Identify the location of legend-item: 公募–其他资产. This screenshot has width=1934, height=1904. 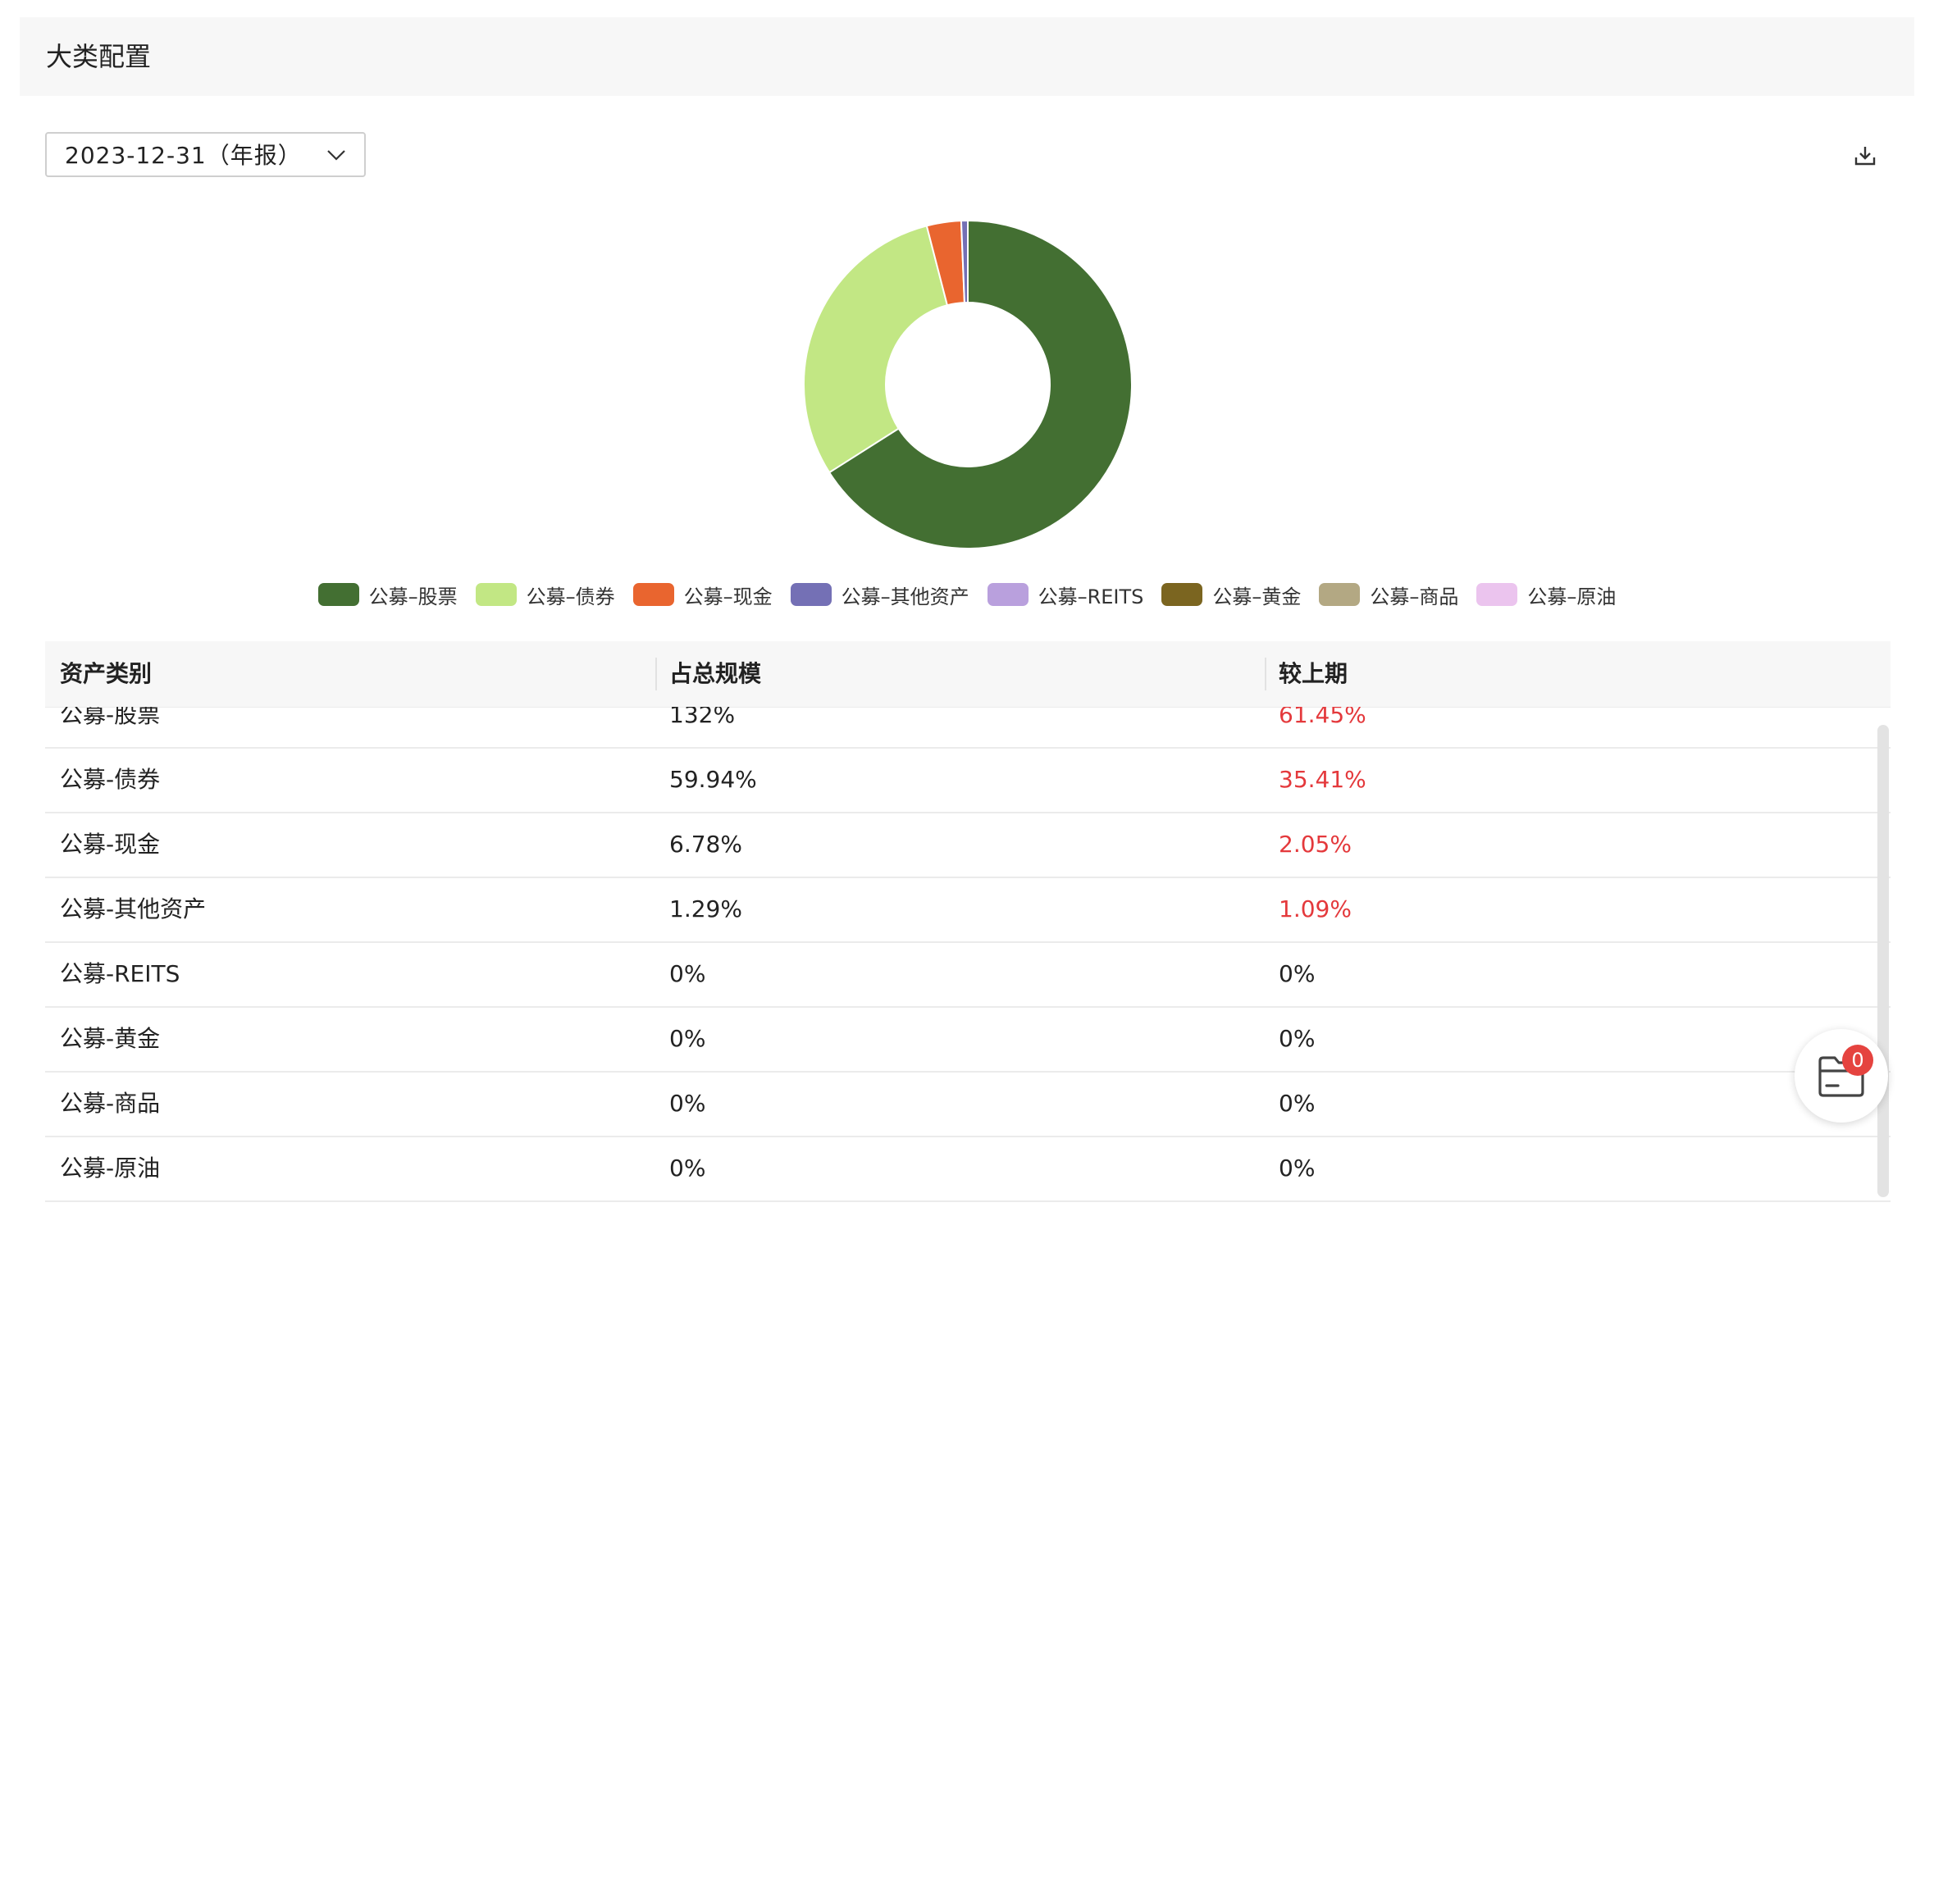
(880, 595).